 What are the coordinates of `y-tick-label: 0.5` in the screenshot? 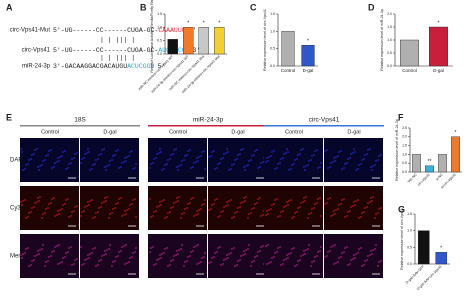 It's located at (409, 247).